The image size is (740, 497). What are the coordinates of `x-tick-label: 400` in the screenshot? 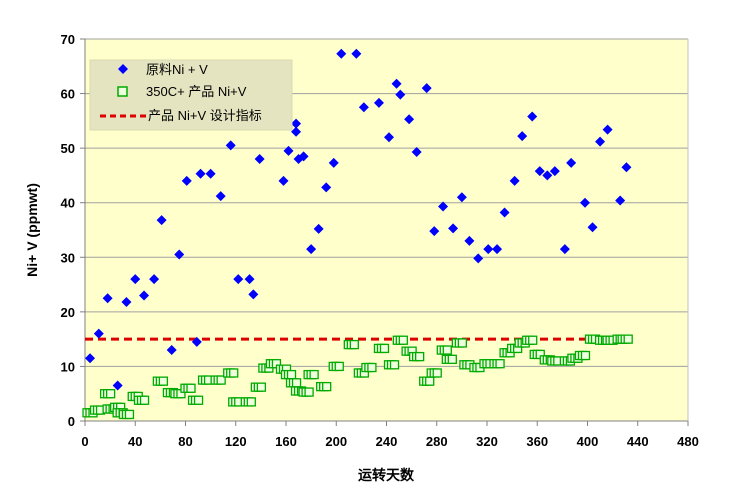 It's located at (588, 441).